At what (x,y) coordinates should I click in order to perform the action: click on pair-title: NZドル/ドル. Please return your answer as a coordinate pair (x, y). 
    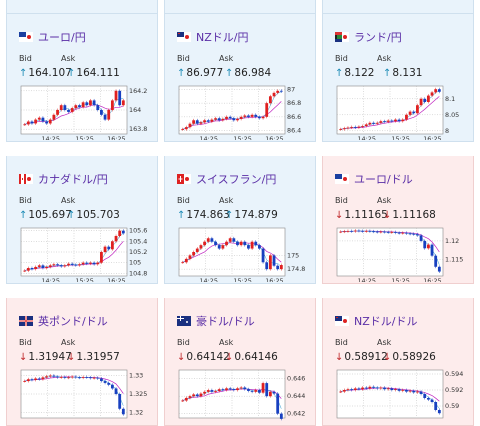
    Looking at the image, I should click on (376, 321).